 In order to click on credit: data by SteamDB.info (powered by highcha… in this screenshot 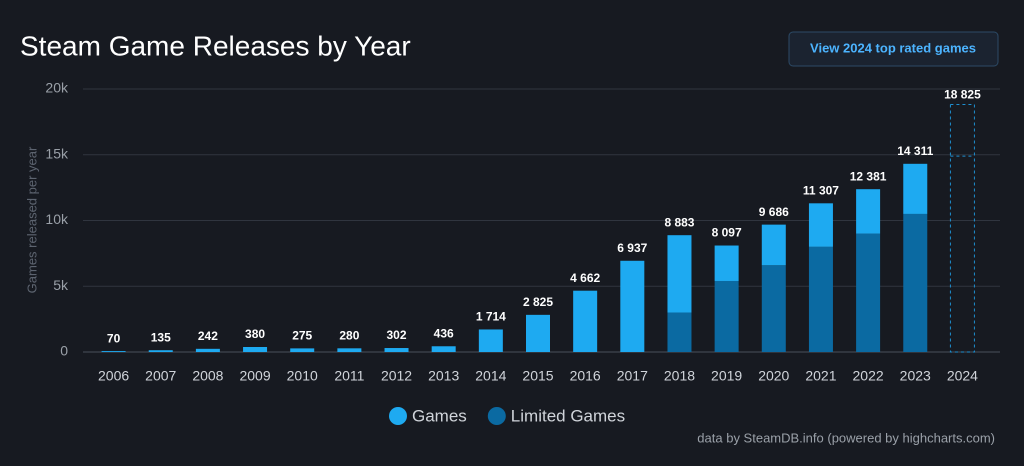, I will do `click(846, 437)`.